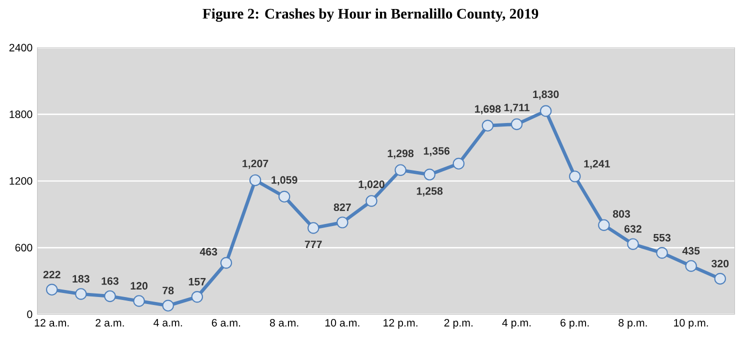 This screenshot has height=341, width=741. Describe the element at coordinates (21, 114) in the screenshot. I see `y-tick-label: 1800` at that location.